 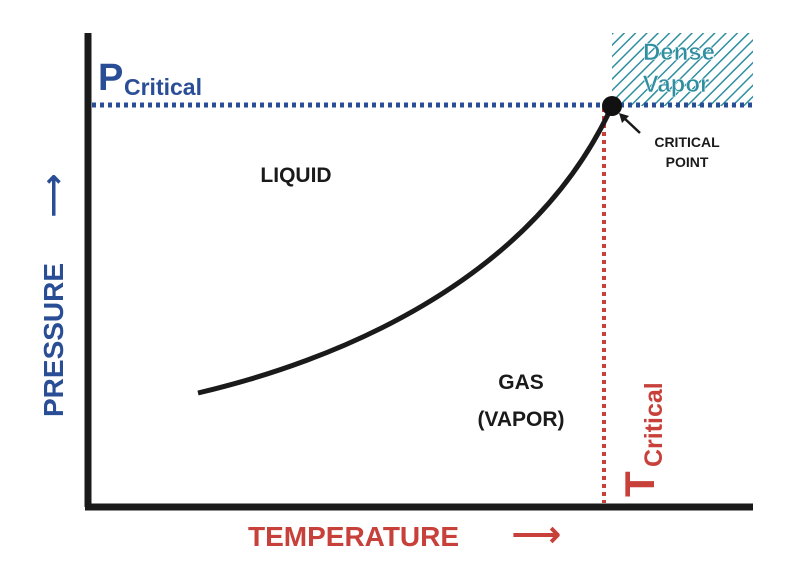 I want to click on dense-vapor-label-line1: Dense, so click(x=679, y=52).